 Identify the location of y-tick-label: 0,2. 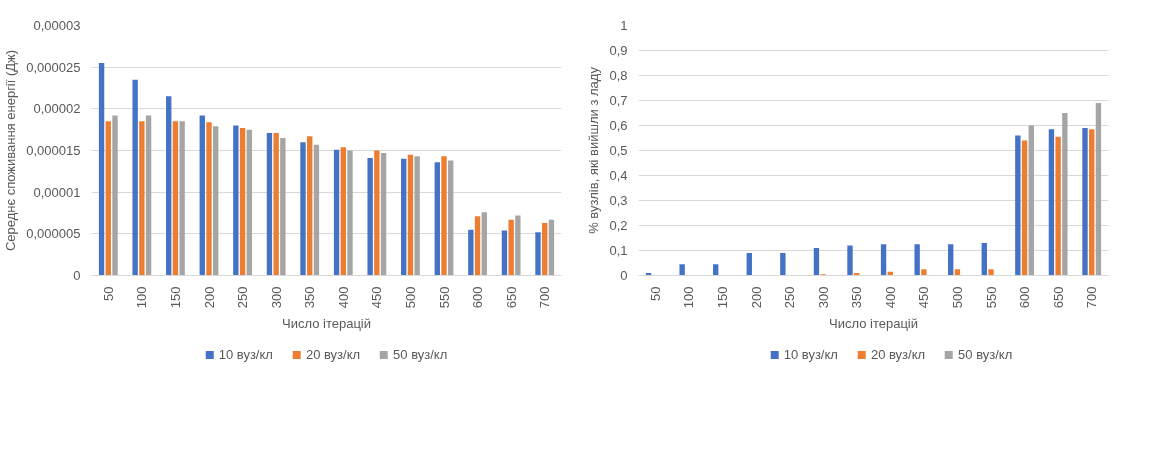
(618, 225).